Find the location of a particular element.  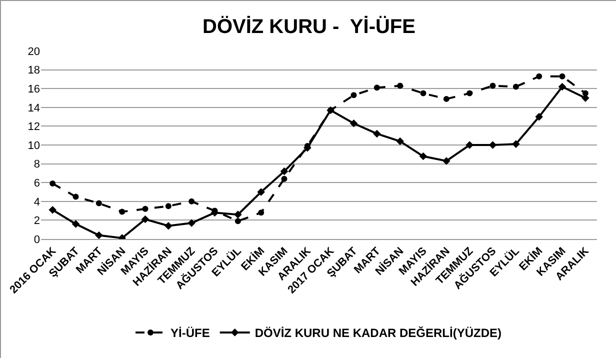

y-tick-label: 20 is located at coordinates (34, 52).